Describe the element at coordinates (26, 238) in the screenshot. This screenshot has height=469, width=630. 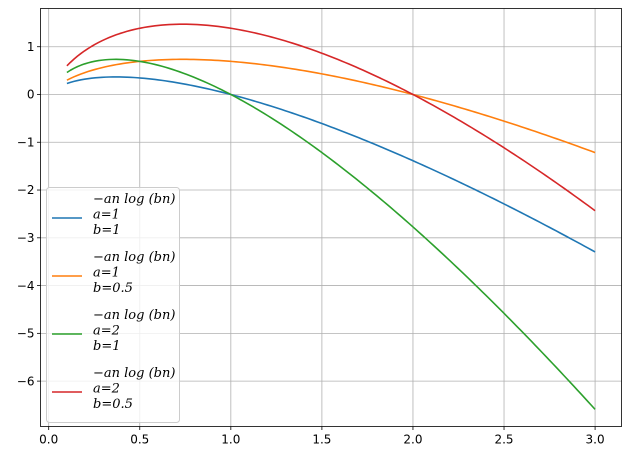
I see `y-tick-label: −3` at that location.